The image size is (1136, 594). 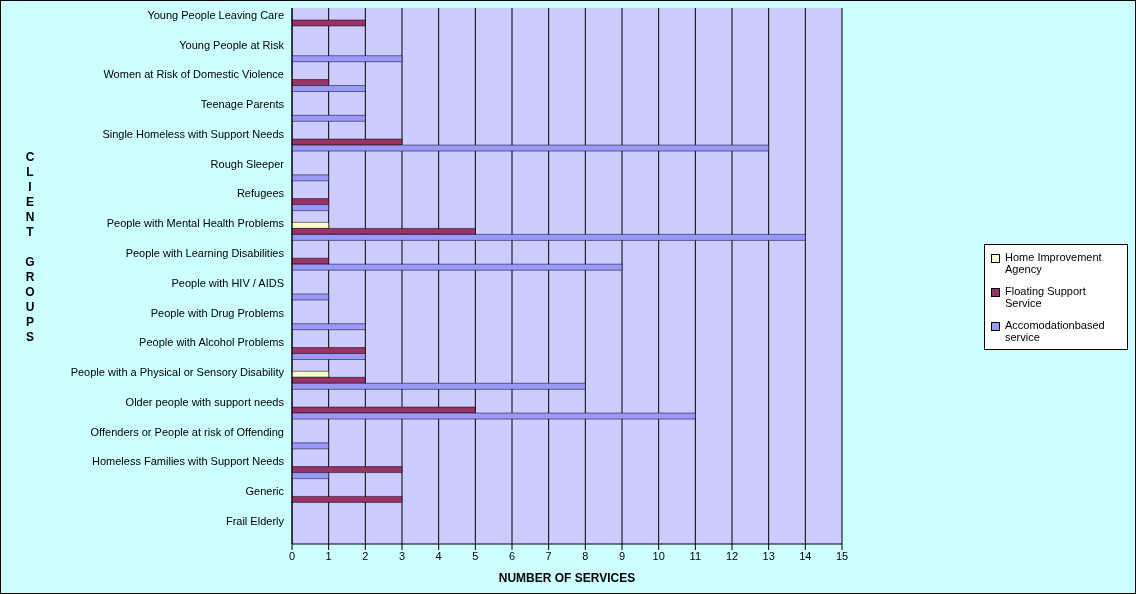 What do you see at coordinates (732, 555) in the screenshot?
I see `x-tick-label: 12` at bounding box center [732, 555].